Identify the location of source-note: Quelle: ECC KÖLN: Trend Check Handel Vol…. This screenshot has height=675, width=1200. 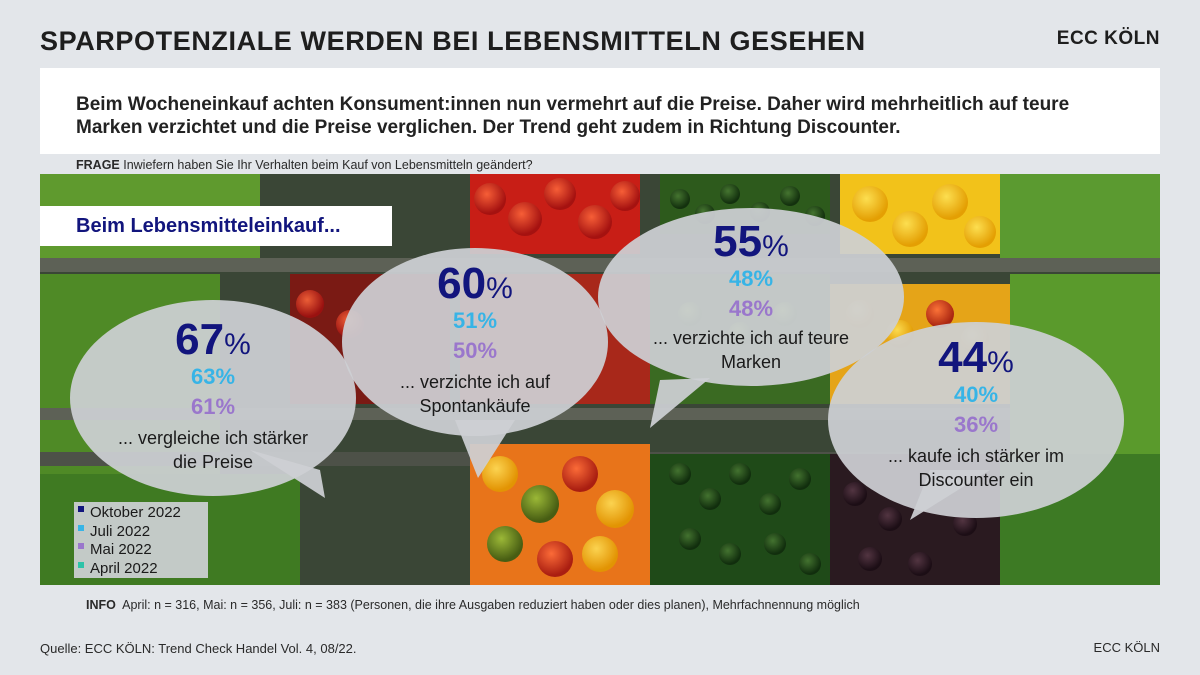
(198, 648).